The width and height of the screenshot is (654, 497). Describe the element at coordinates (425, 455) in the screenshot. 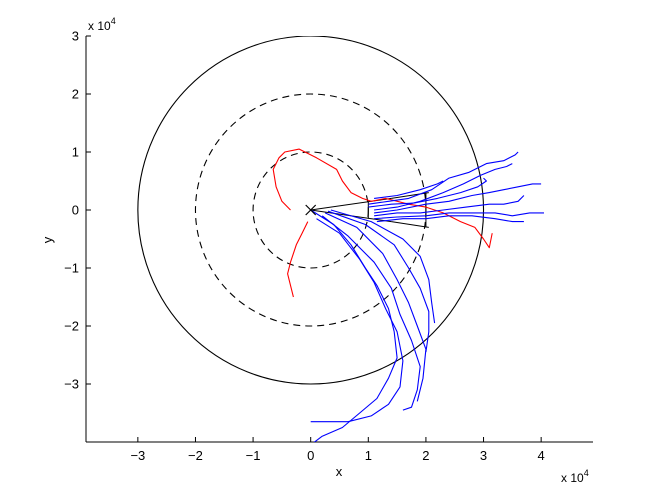

I see `x-tick-label: 2` at that location.